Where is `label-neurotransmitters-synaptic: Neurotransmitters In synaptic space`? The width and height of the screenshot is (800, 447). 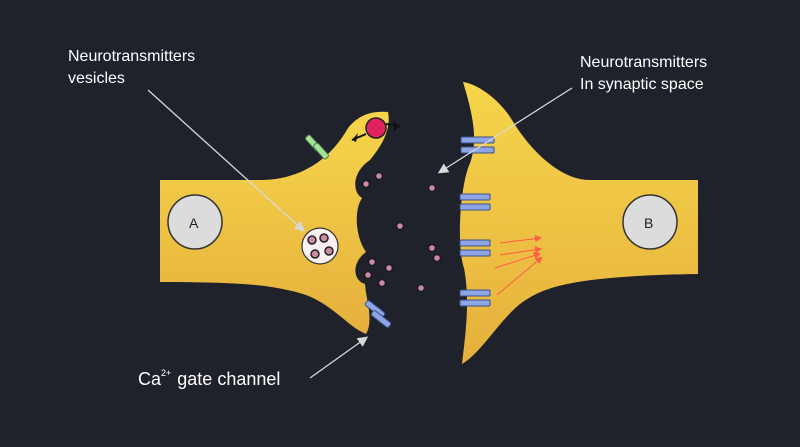 label-neurotransmitters-synaptic: Neurotransmitters In synaptic space is located at coordinates (643, 74).